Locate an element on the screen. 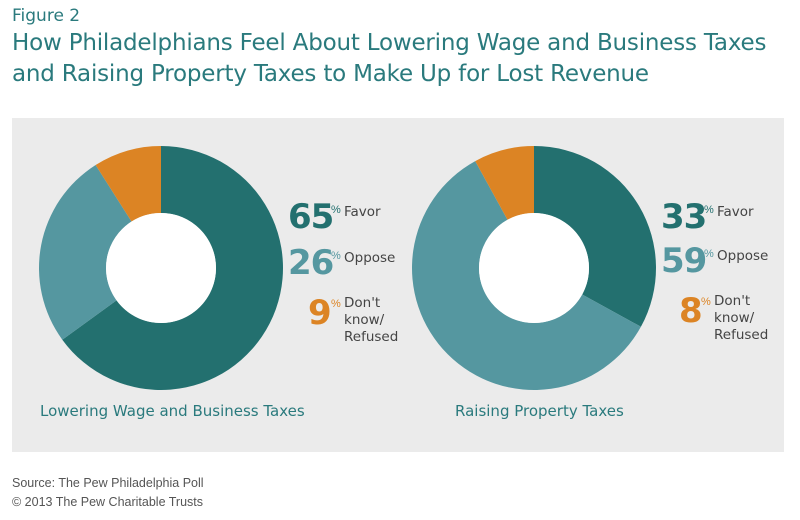 The height and width of the screenshot is (520, 800). chart-2-slice-oppose is located at coordinates (526, 275).